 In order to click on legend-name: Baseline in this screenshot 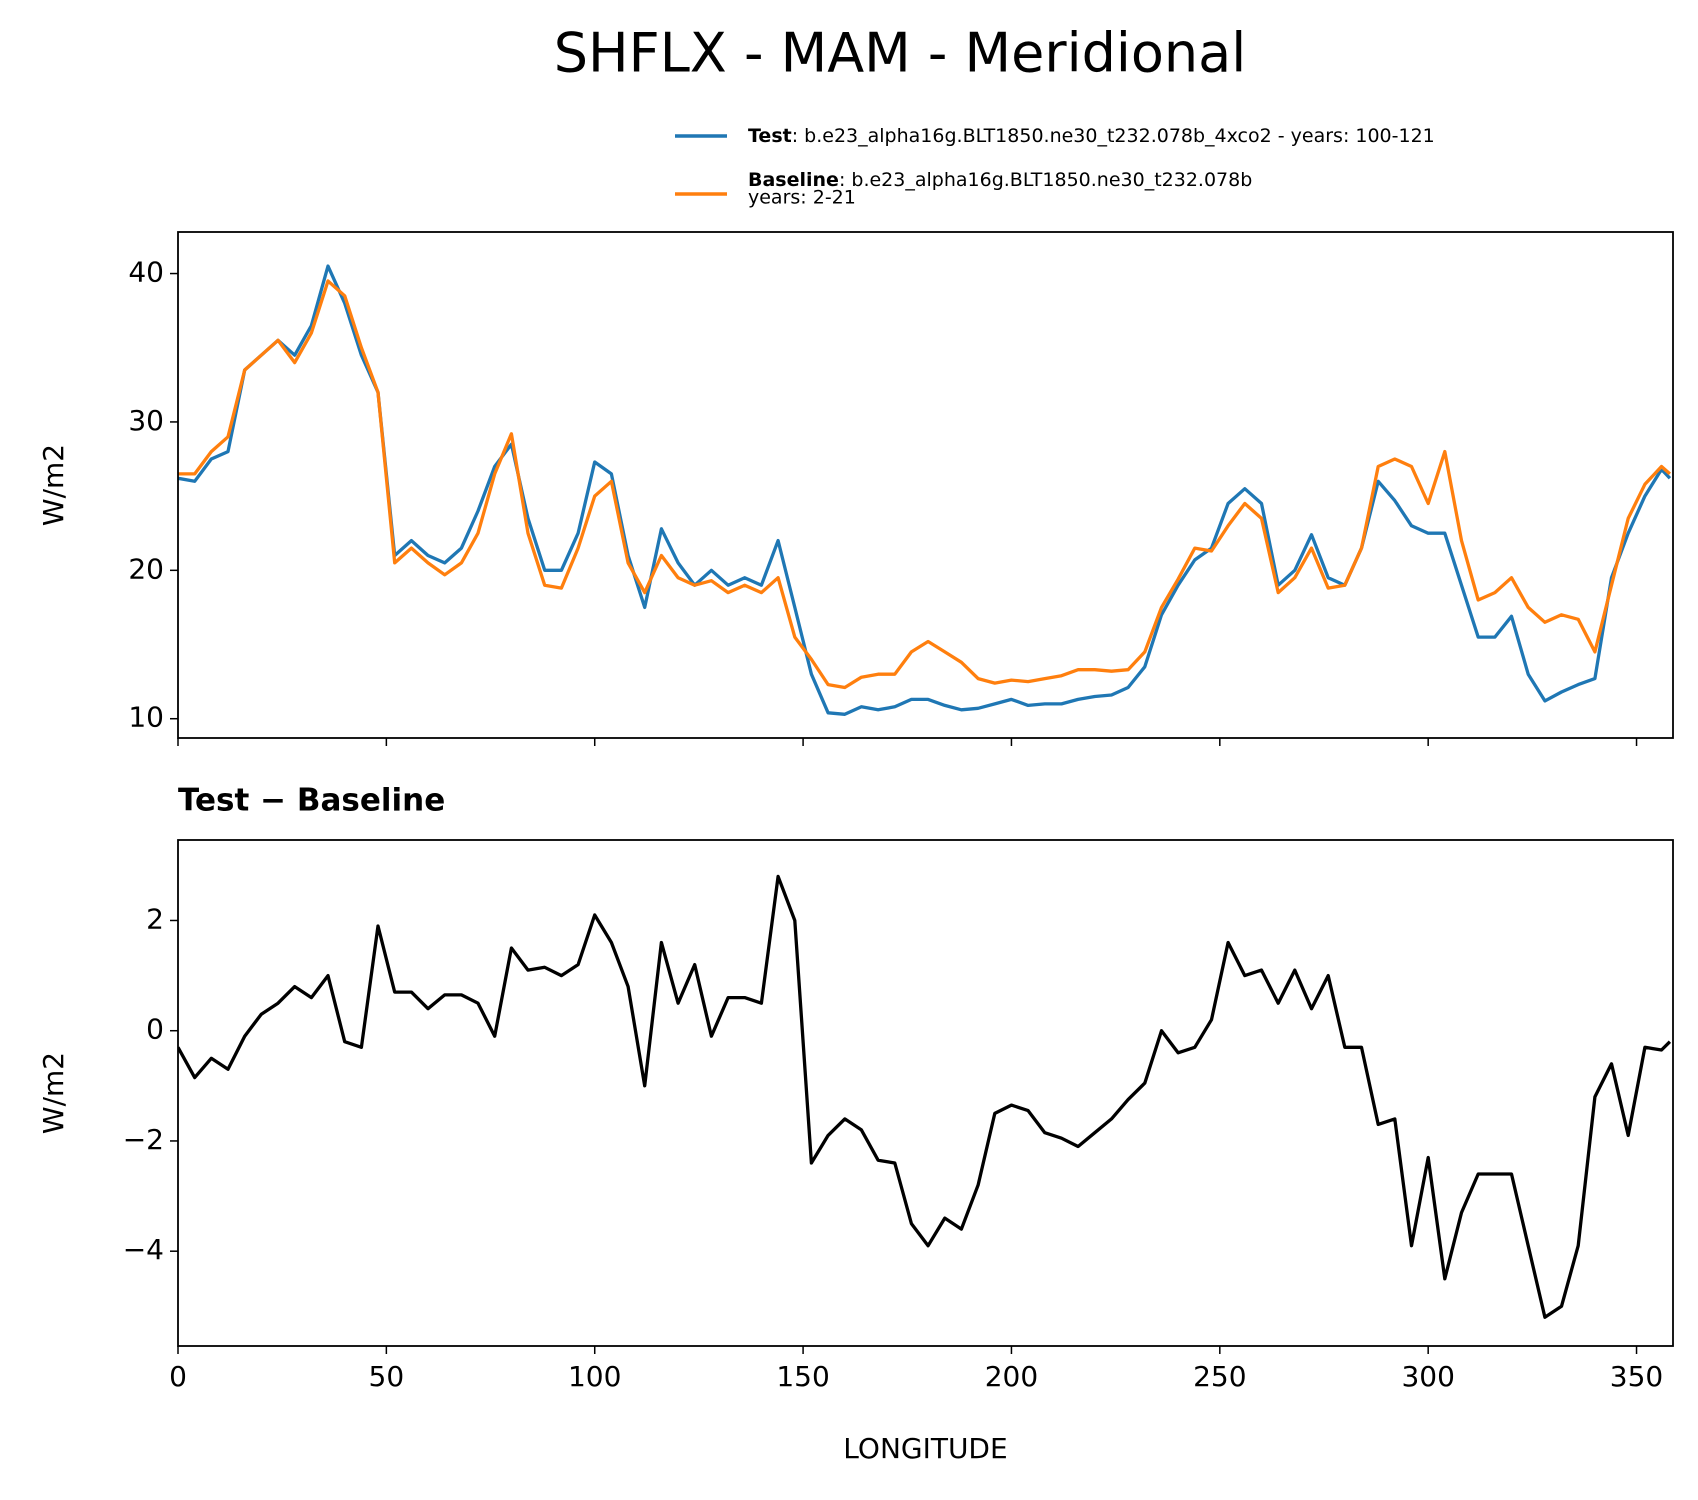, I will do `click(793, 180)`.